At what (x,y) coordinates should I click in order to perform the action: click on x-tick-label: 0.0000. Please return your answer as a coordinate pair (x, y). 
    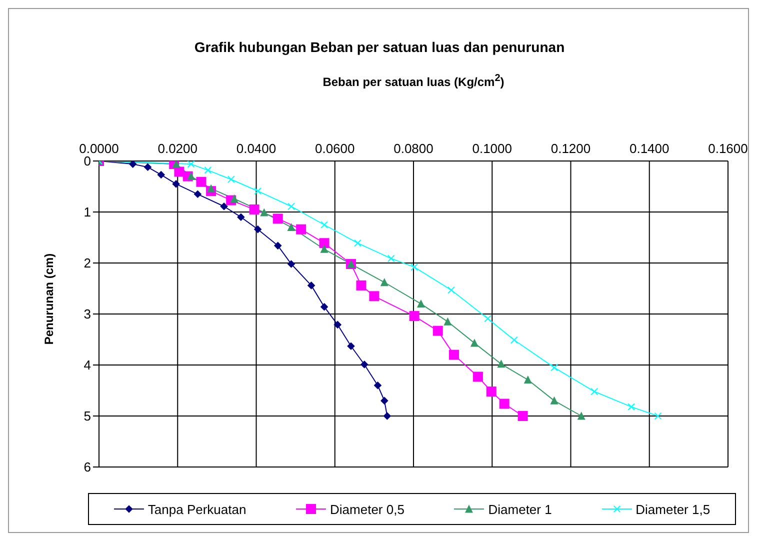
    Looking at the image, I should click on (99, 148).